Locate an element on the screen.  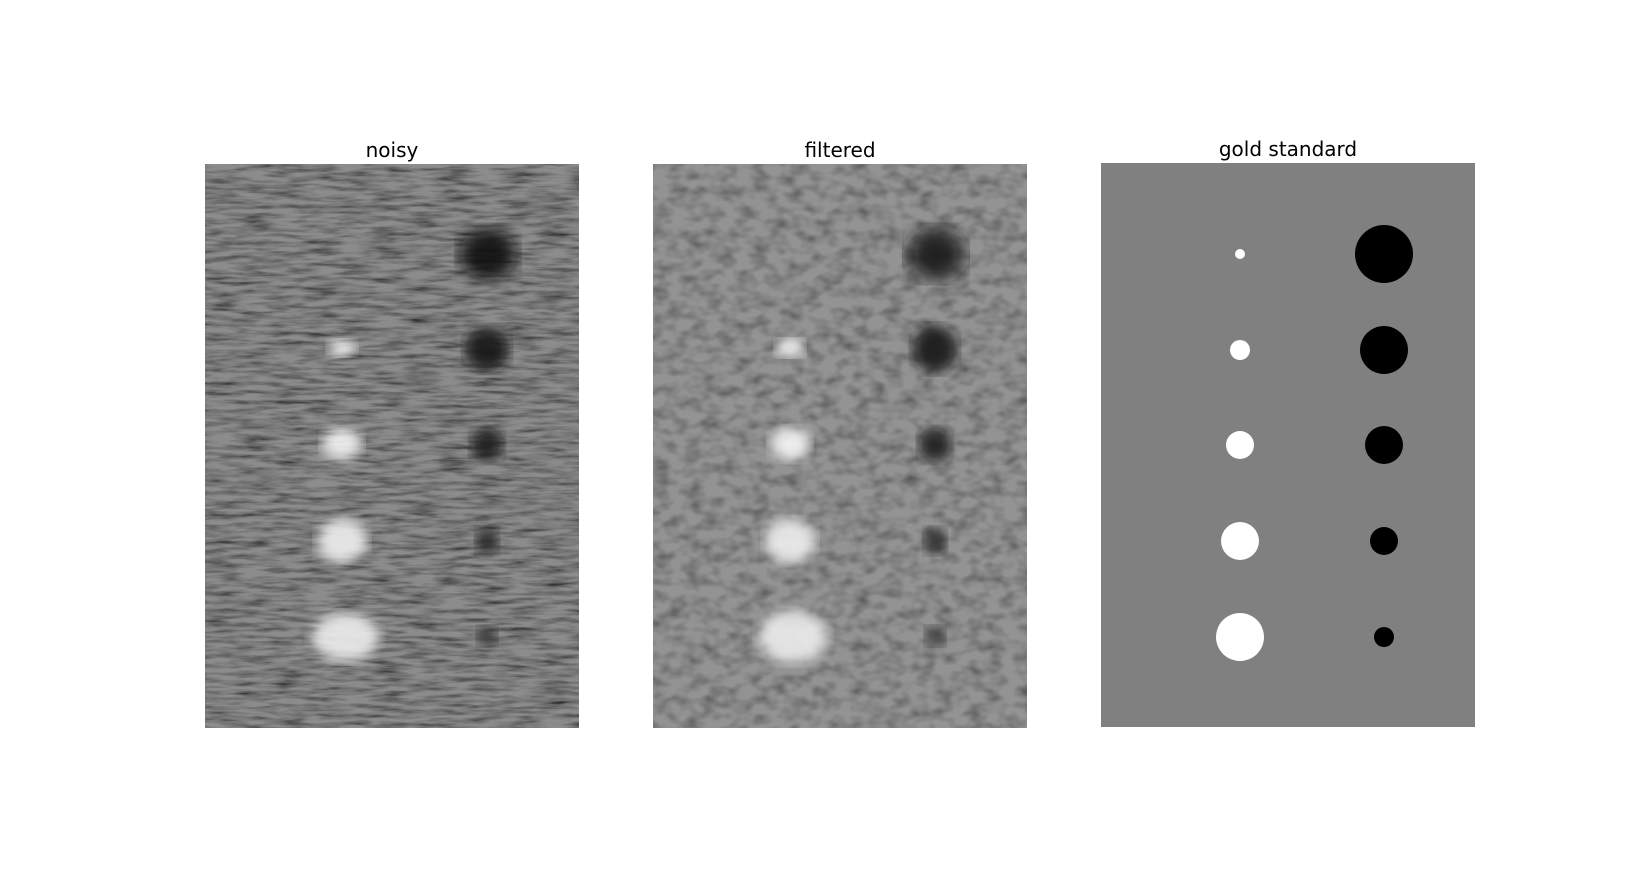
gold-standard-panel is located at coordinates (1288, 445).